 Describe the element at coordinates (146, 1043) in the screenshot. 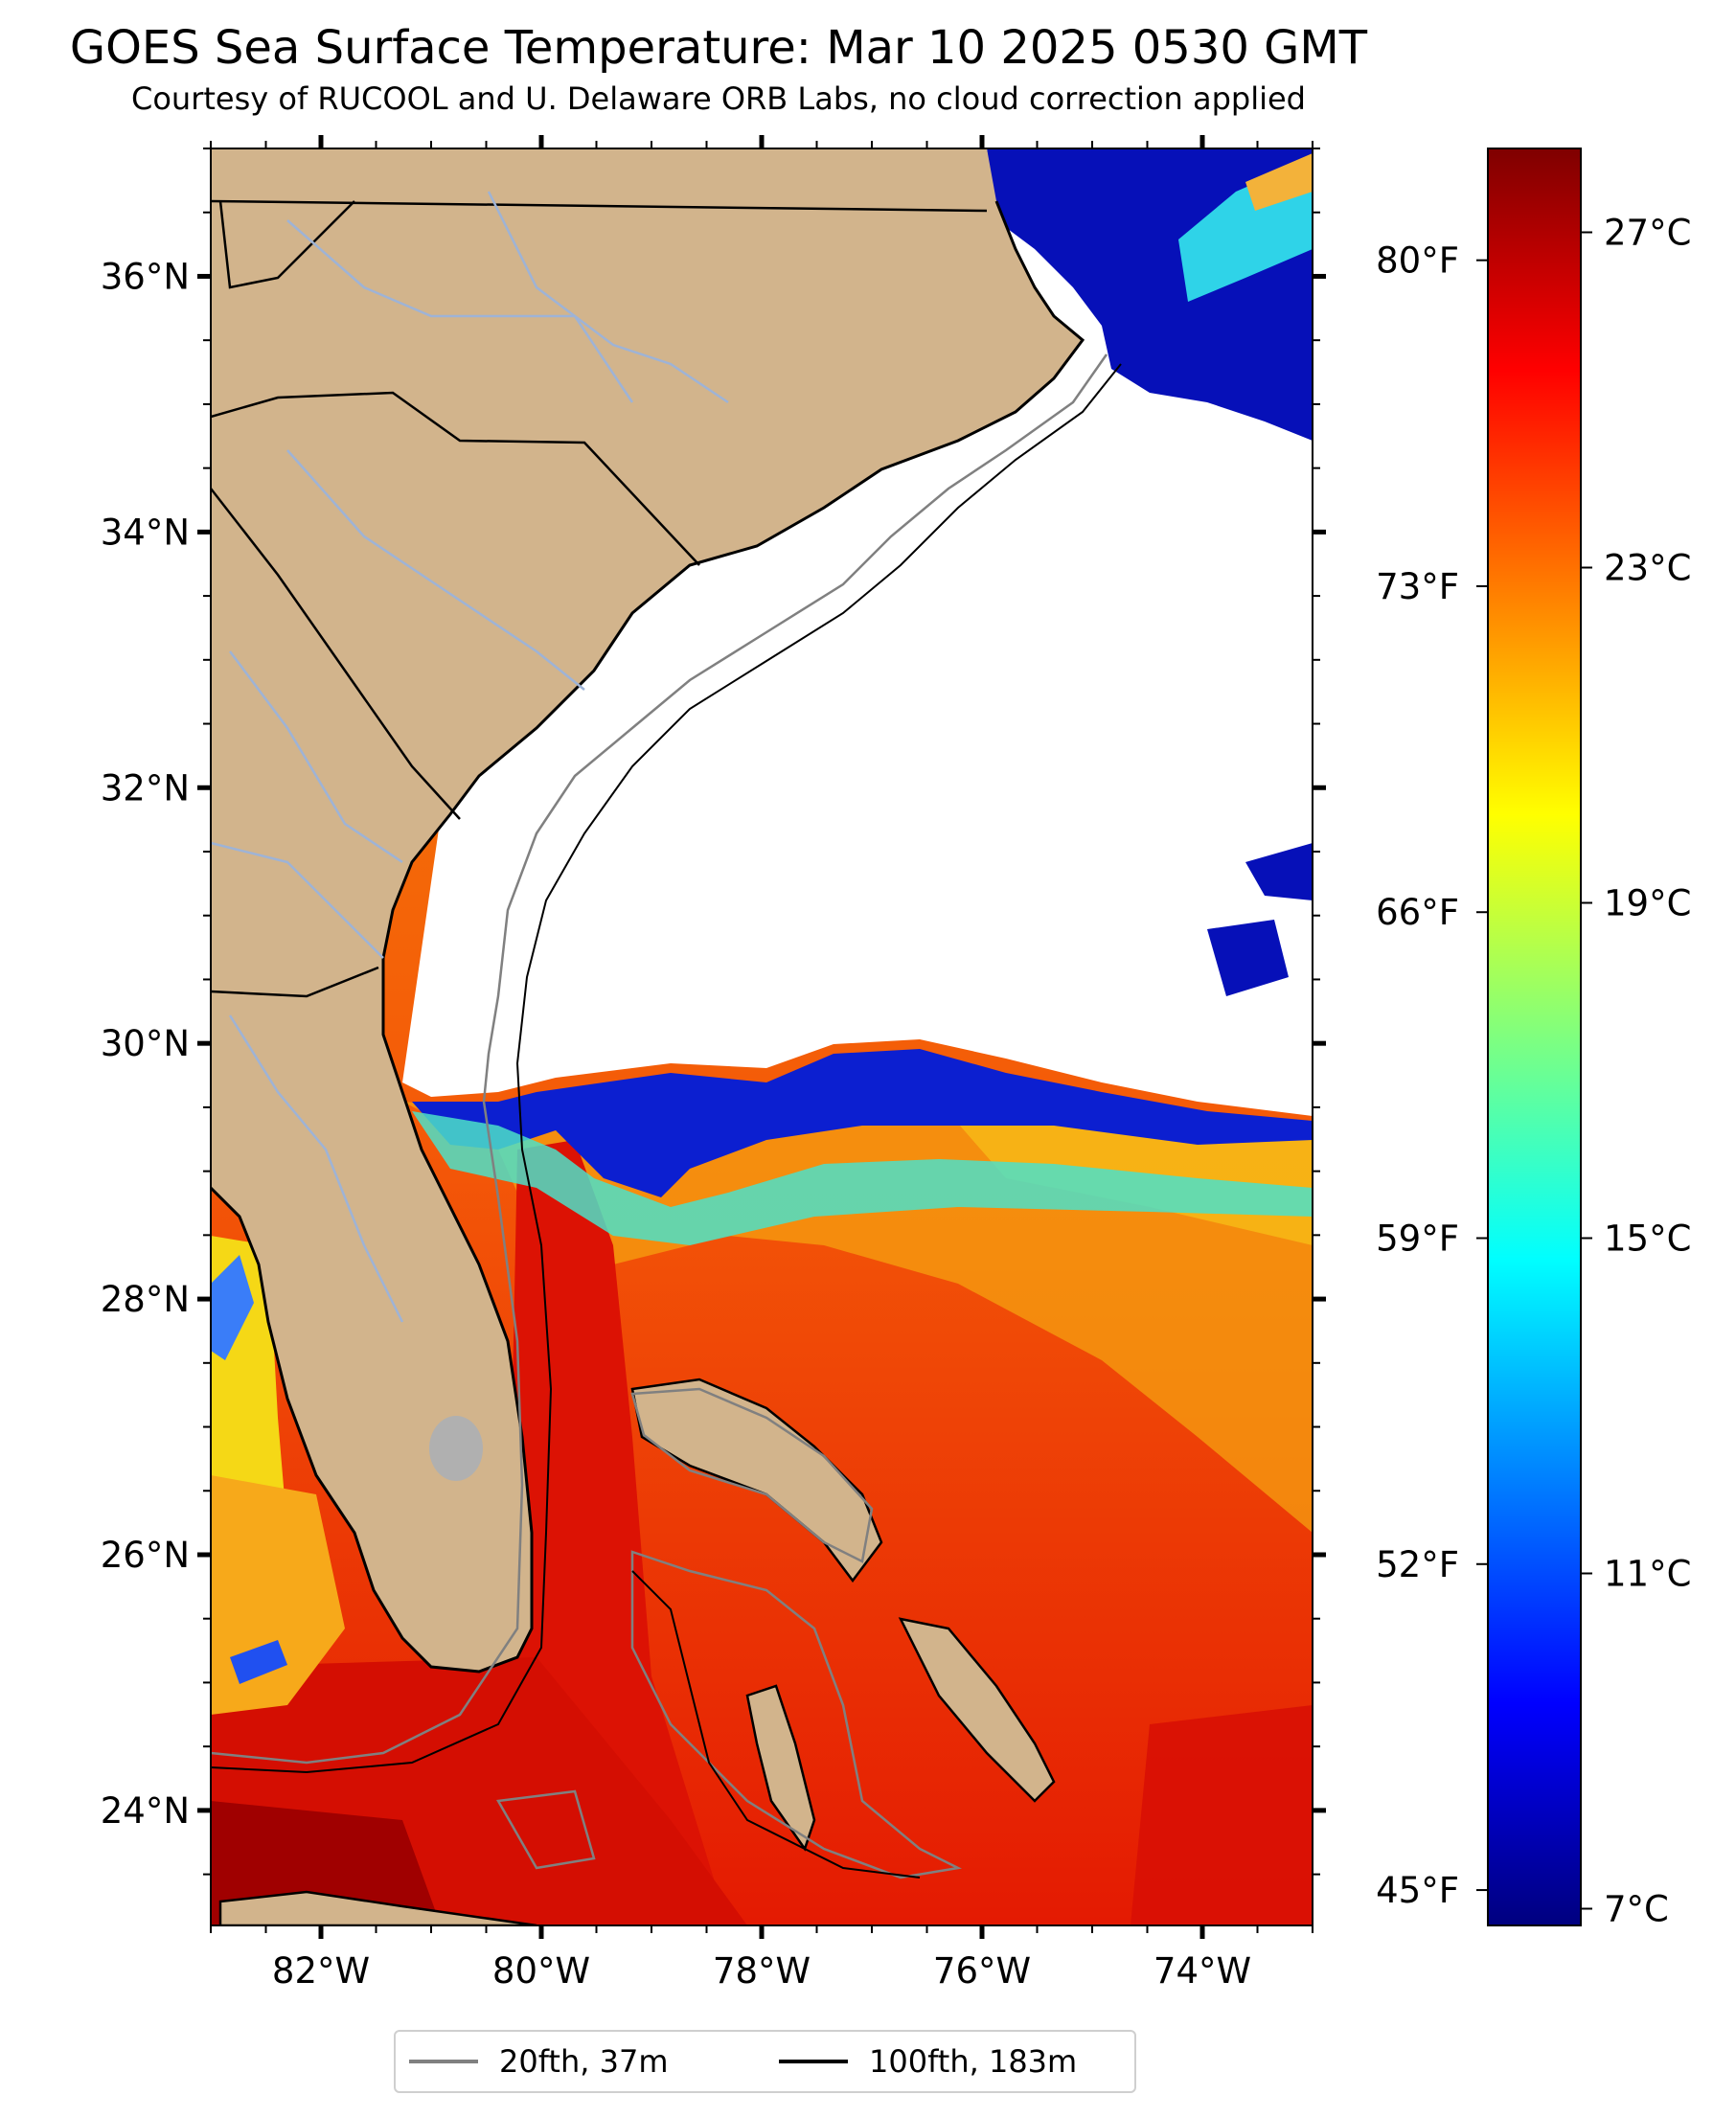

I see `lat-tick-label: 30°N` at that location.